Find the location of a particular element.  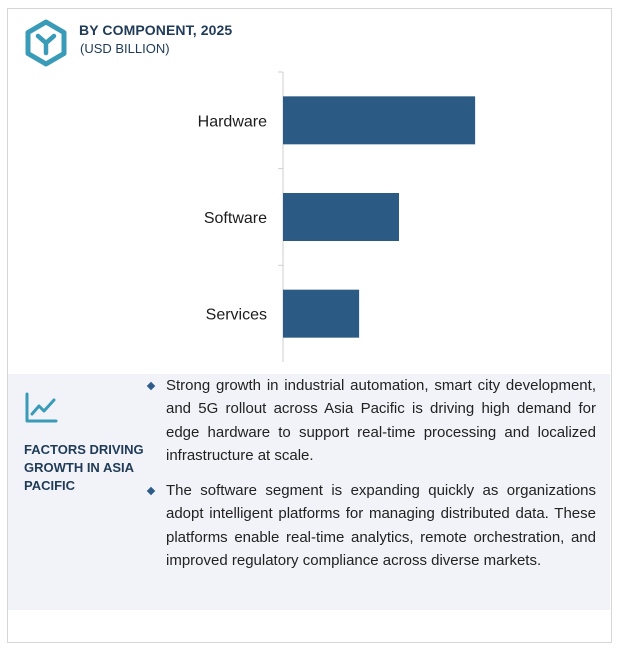

category-label: Services is located at coordinates (236, 315).